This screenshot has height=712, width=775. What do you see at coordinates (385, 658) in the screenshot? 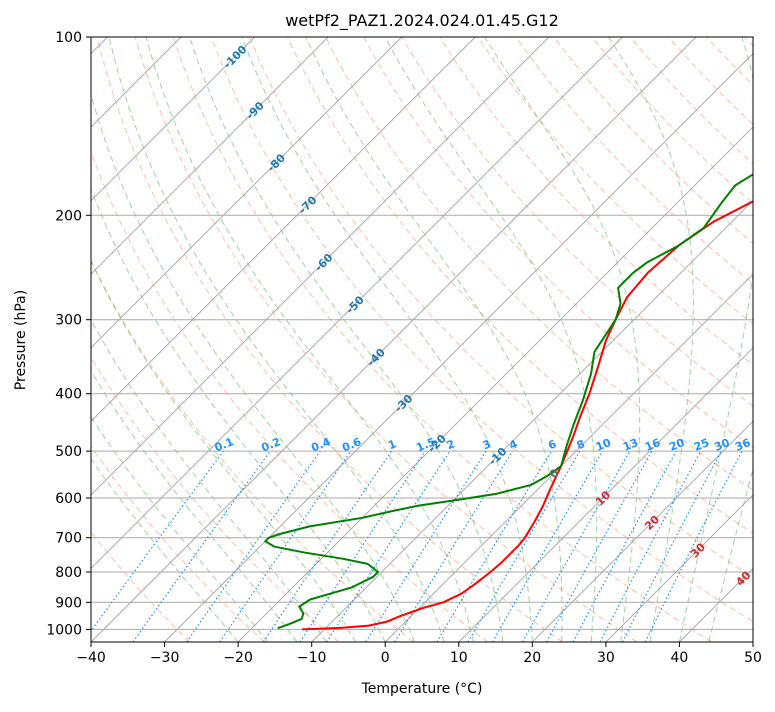
I see `x-tick-label: 0` at bounding box center [385, 658].